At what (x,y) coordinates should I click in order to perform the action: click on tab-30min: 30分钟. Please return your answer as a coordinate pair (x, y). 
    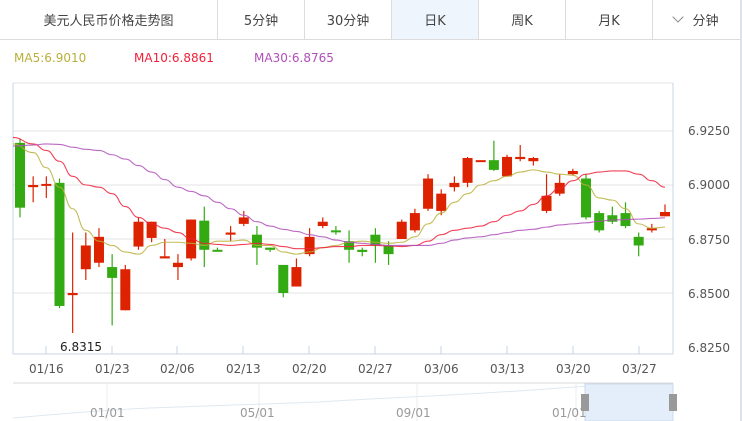
    Looking at the image, I should click on (348, 19).